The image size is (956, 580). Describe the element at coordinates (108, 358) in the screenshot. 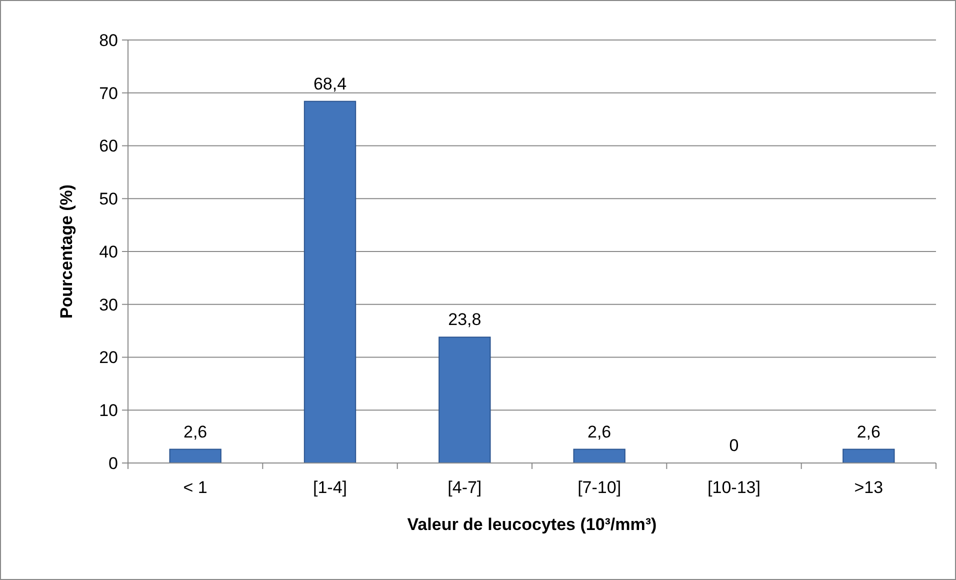

I see `y-tick-label: 20` at that location.